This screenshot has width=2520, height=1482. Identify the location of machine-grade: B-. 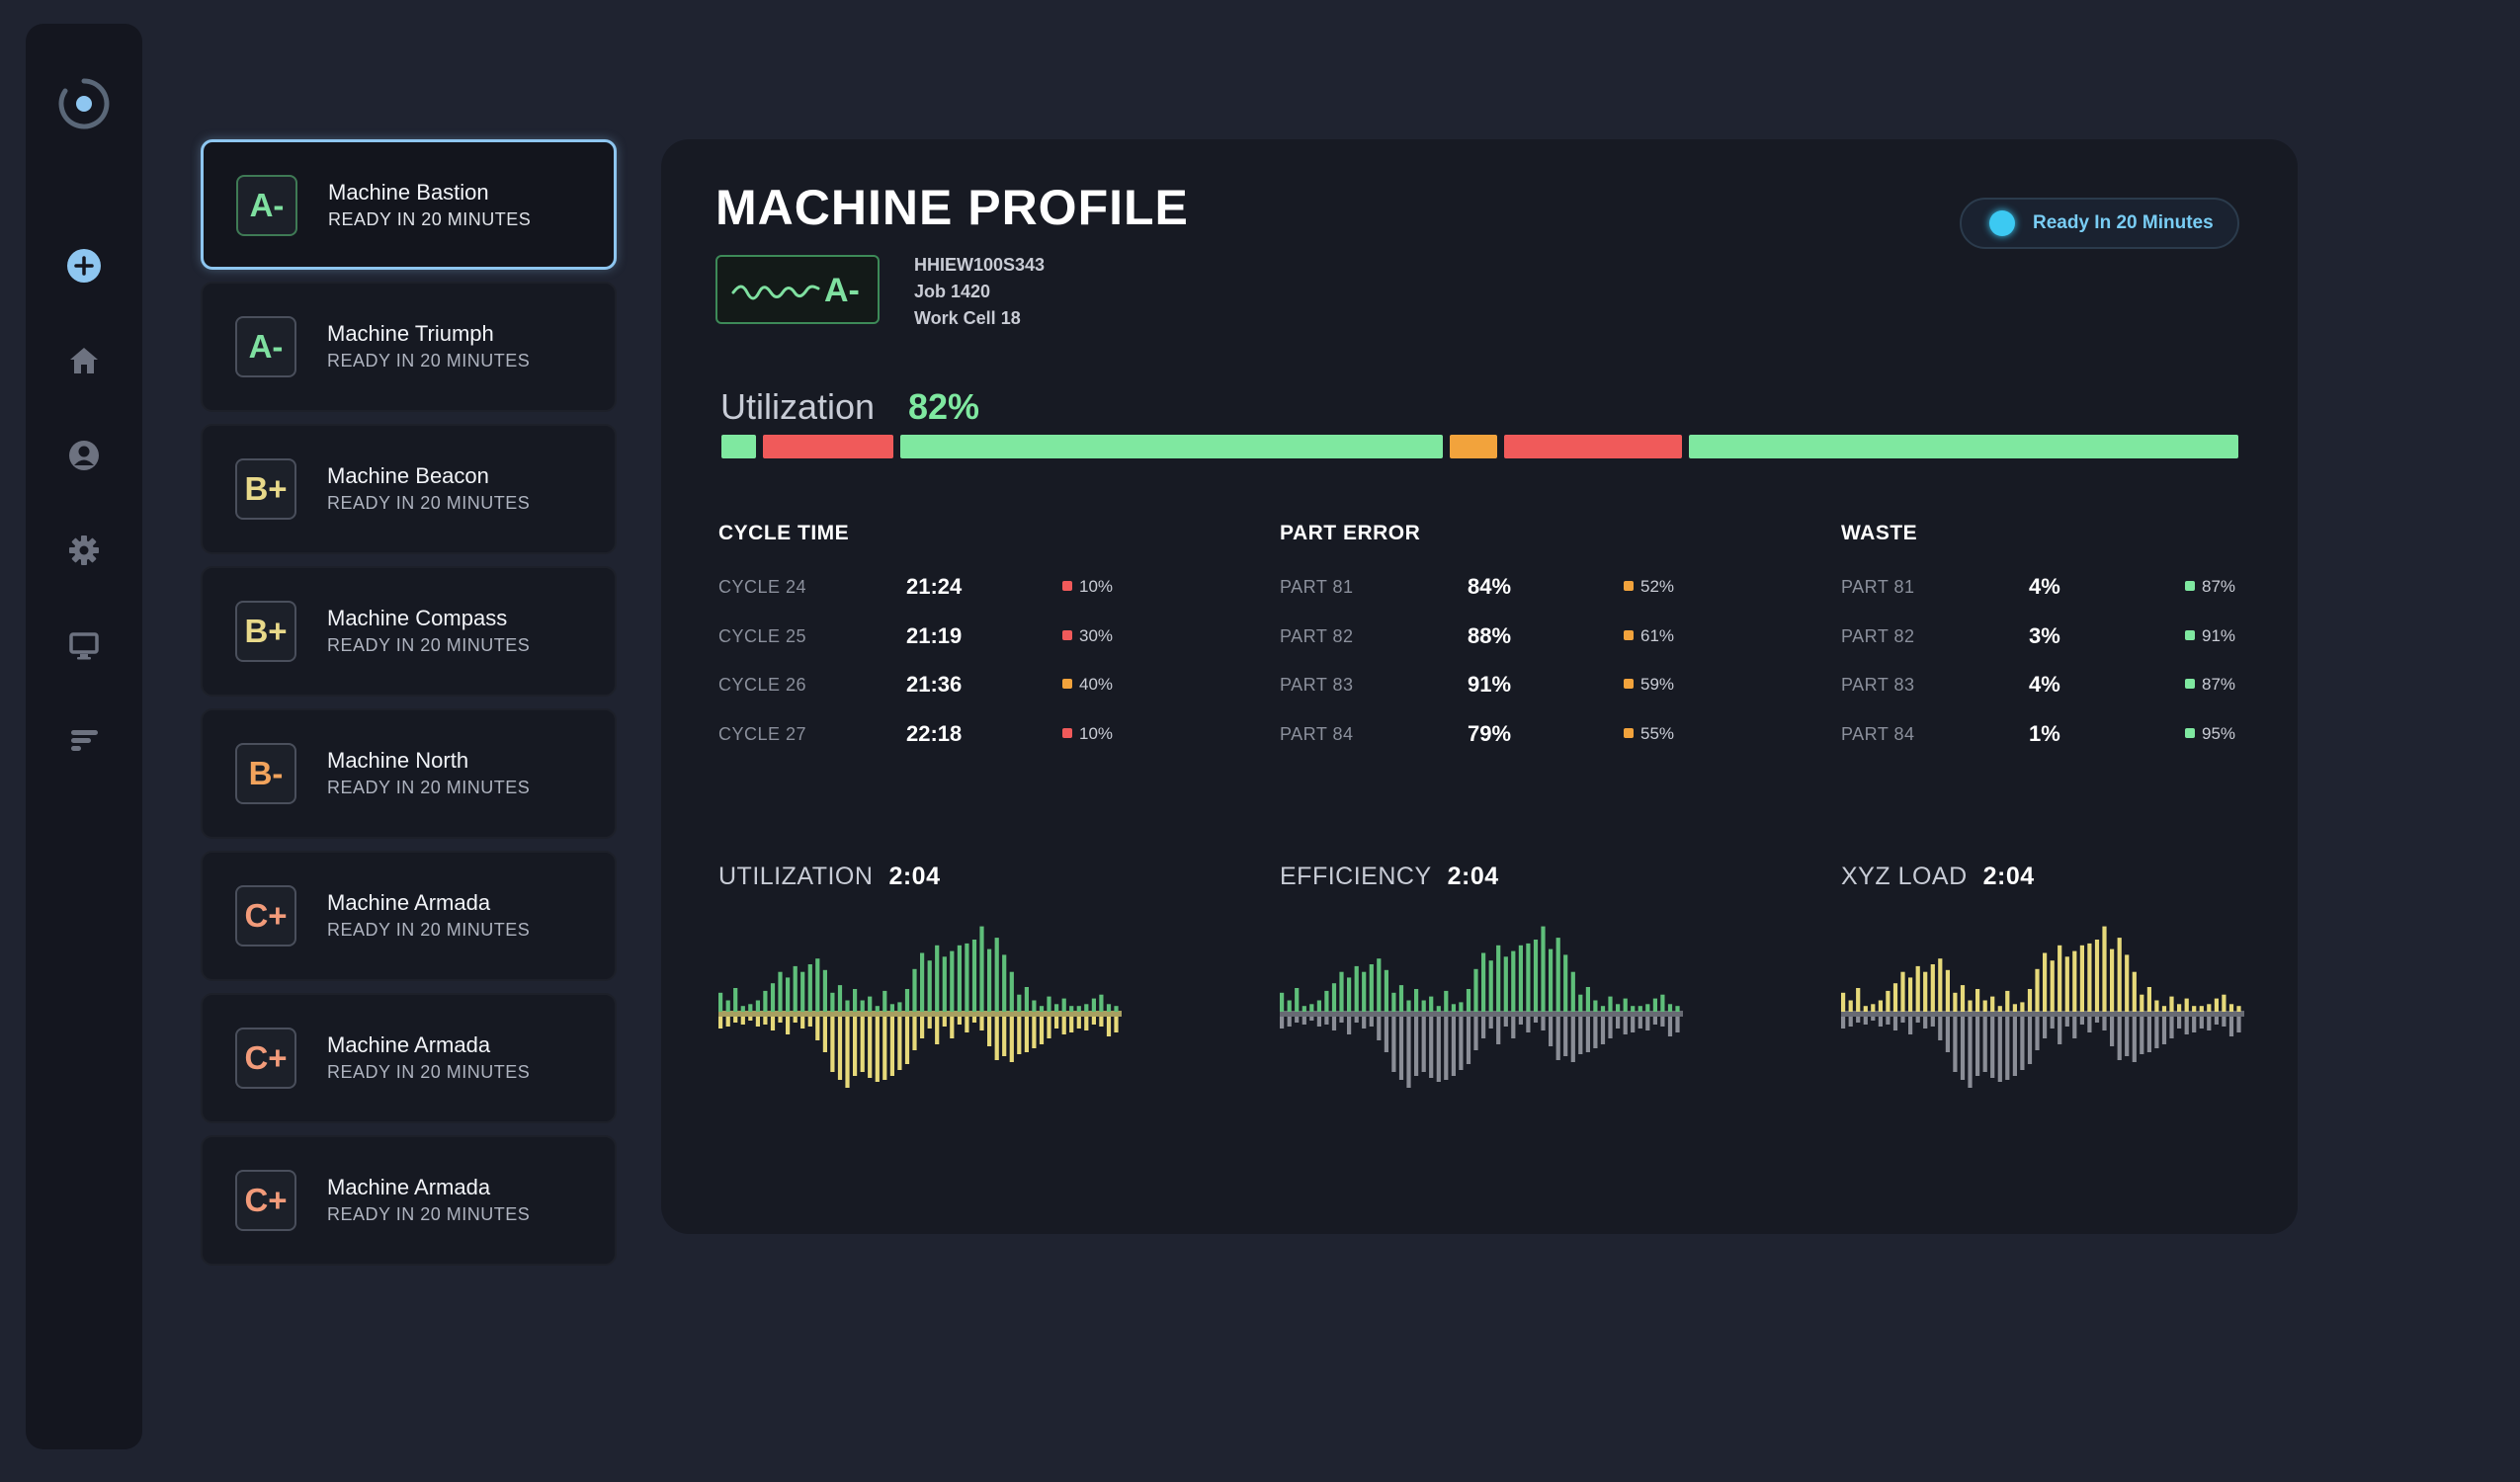
(265, 773).